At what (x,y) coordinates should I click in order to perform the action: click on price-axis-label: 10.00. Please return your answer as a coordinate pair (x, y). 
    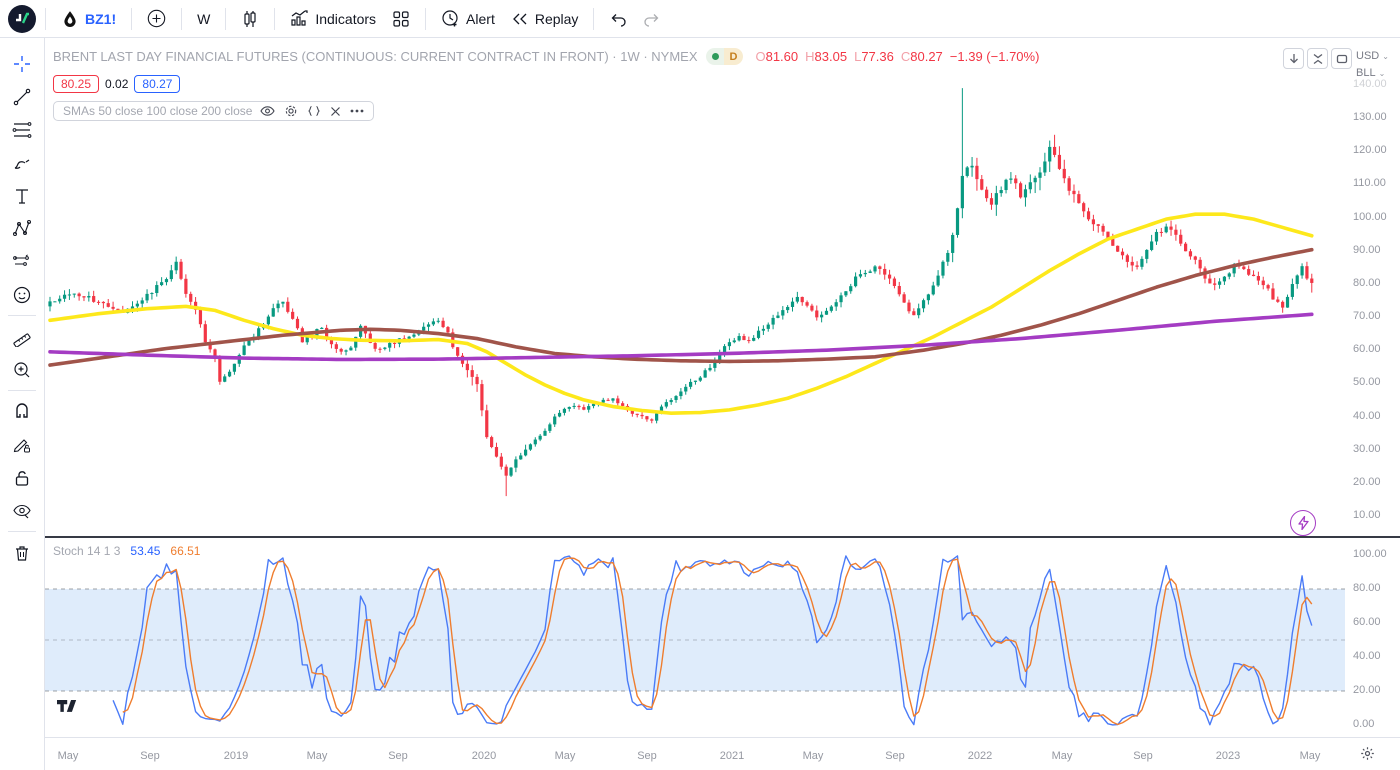
    Looking at the image, I should click on (1367, 515).